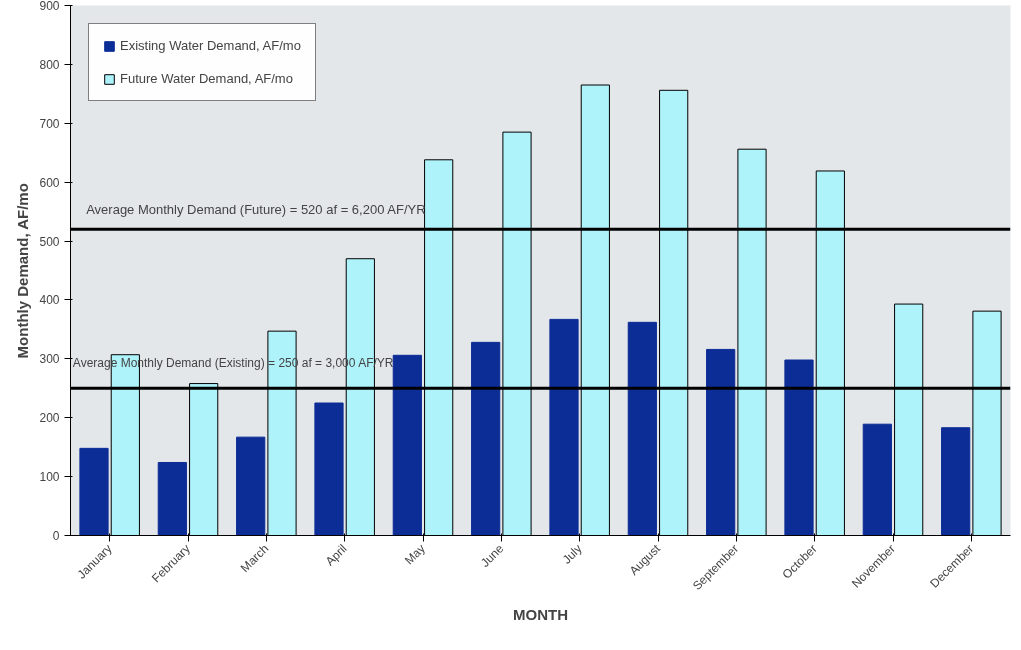  Describe the element at coordinates (540, 614) in the screenshot. I see `x-axis-title: MONTH` at that location.